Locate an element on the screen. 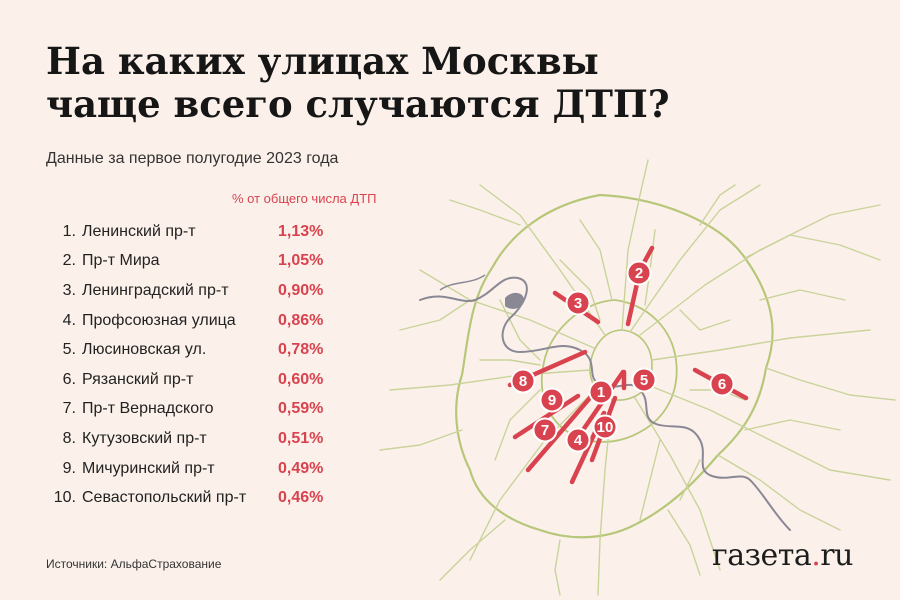 The width and height of the screenshot is (900, 600). badge-number: 1 is located at coordinates (601, 392).